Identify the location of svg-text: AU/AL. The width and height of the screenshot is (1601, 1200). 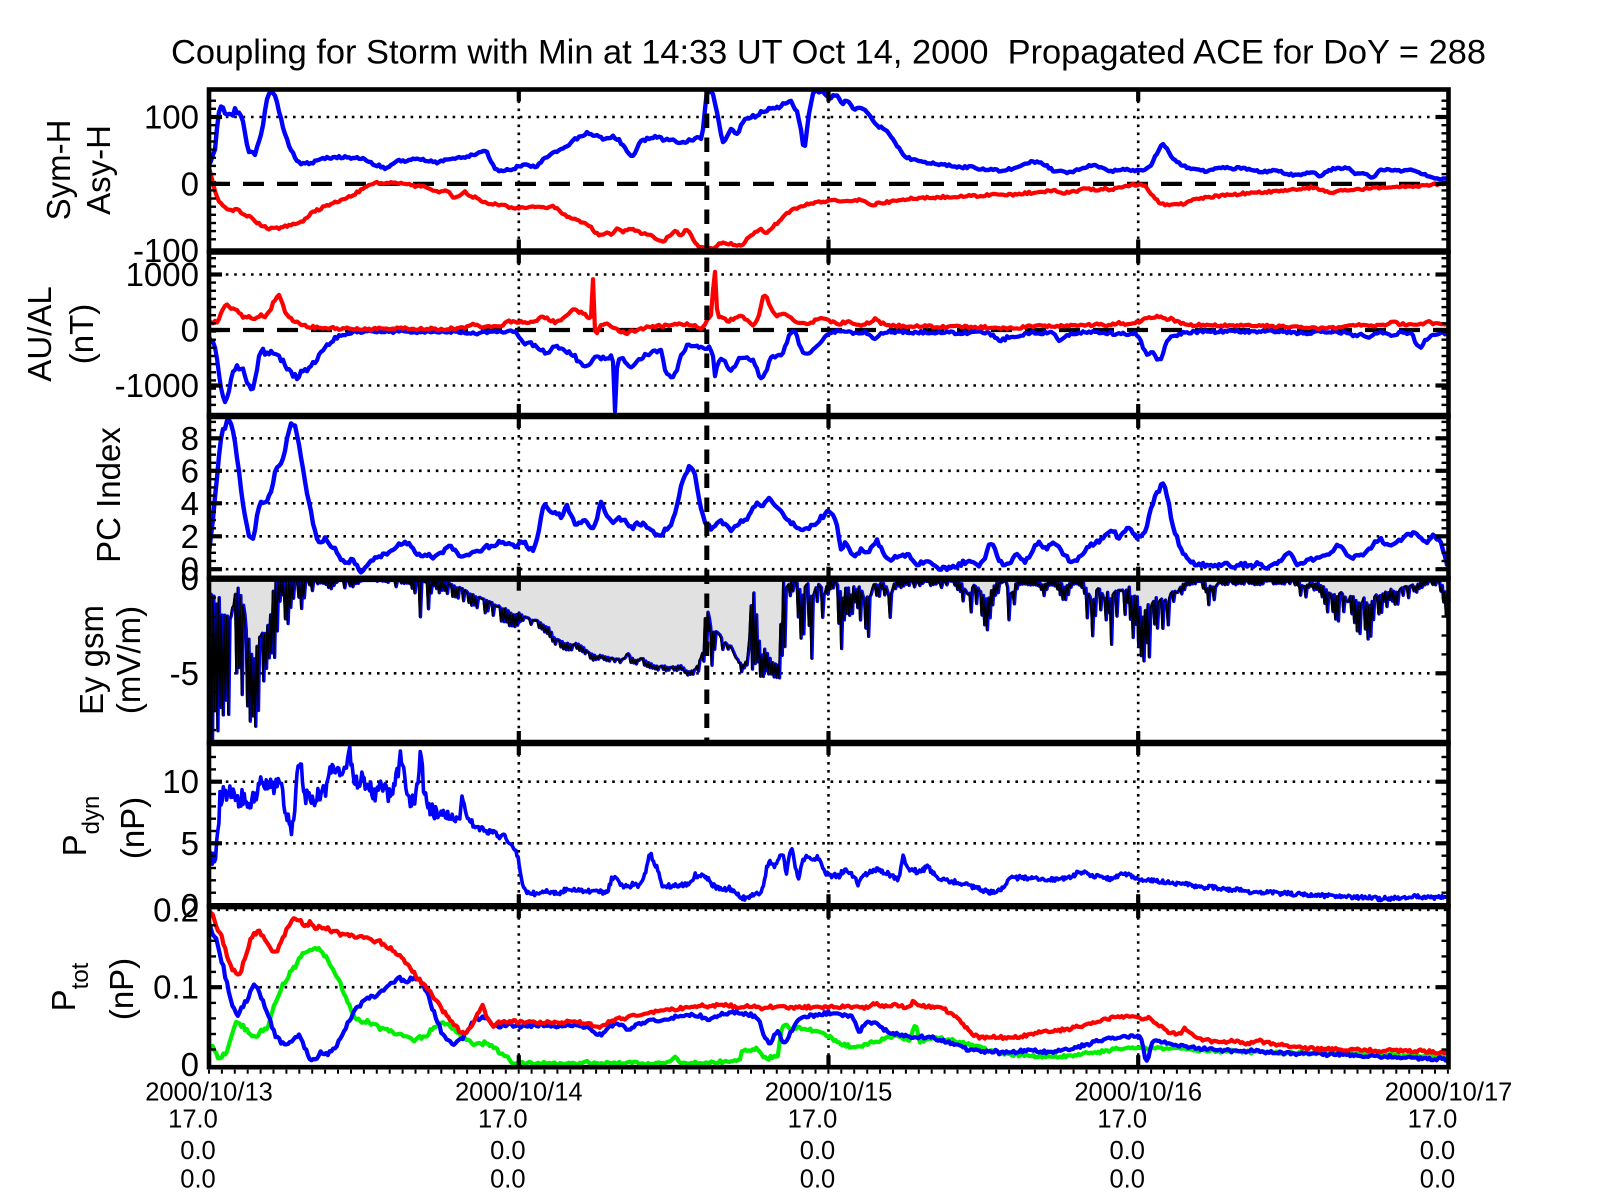
(39, 333).